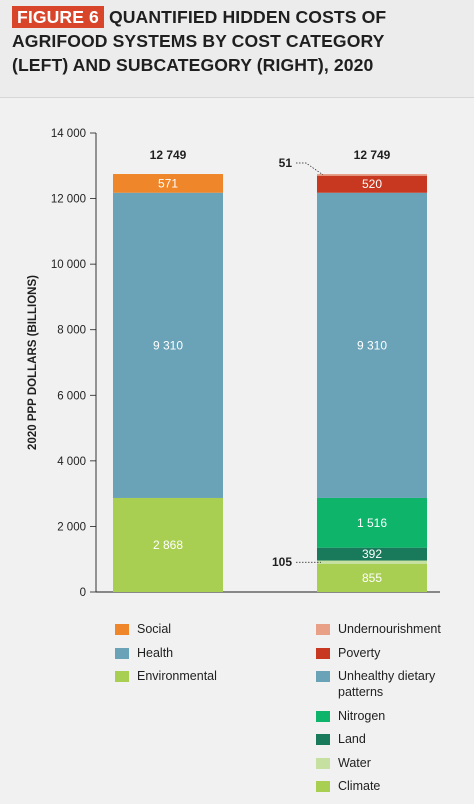  I want to click on y-tick-label: 4 000, so click(71, 462).